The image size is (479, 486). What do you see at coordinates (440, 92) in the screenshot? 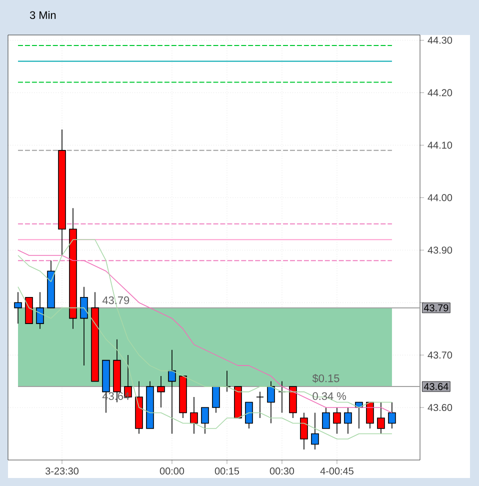
I see `y-tick-label: 44.20` at bounding box center [440, 92].